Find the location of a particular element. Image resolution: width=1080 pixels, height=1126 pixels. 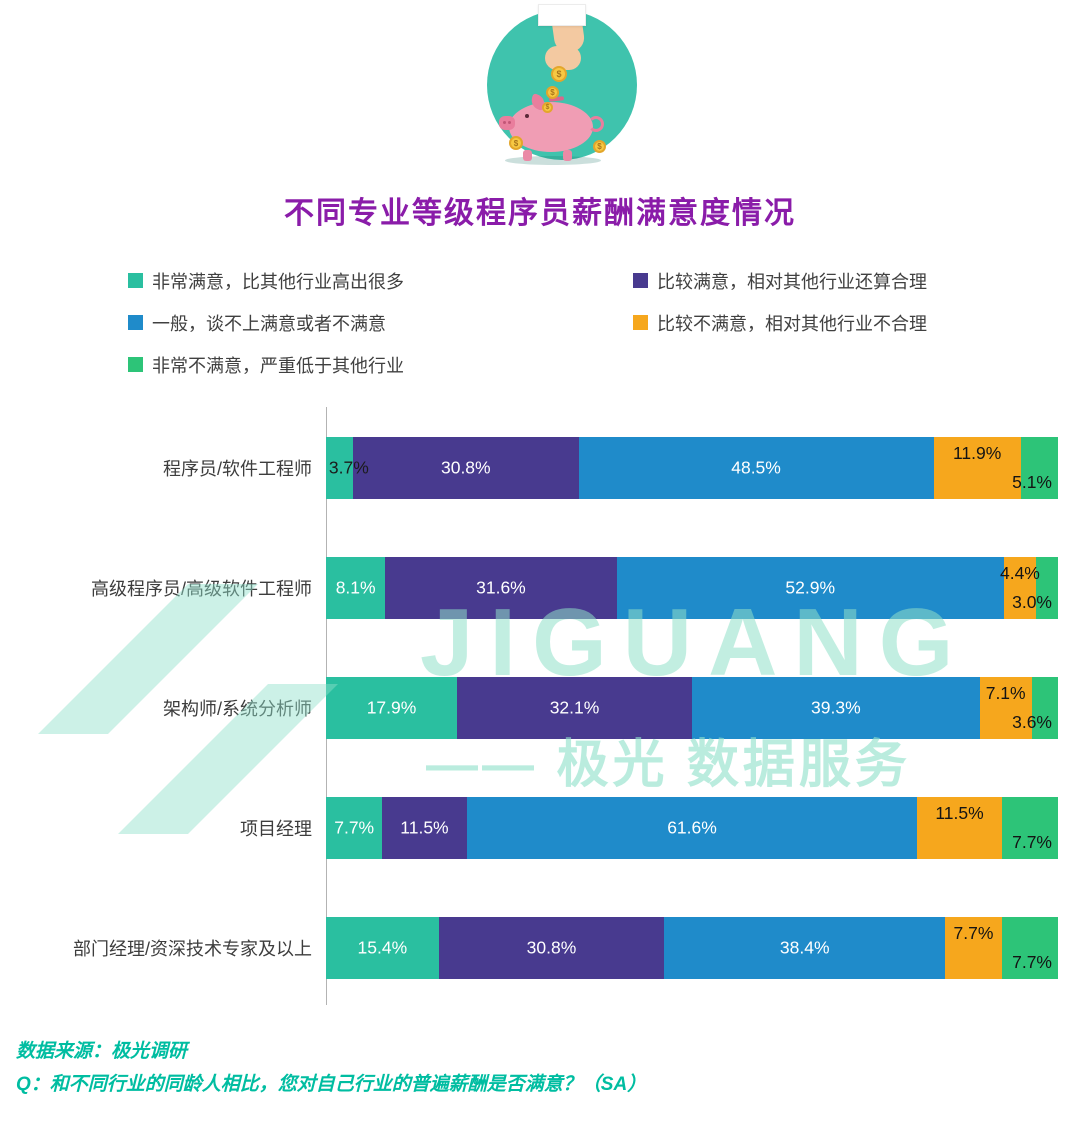

pig-icon is located at coordinates (551, 127).